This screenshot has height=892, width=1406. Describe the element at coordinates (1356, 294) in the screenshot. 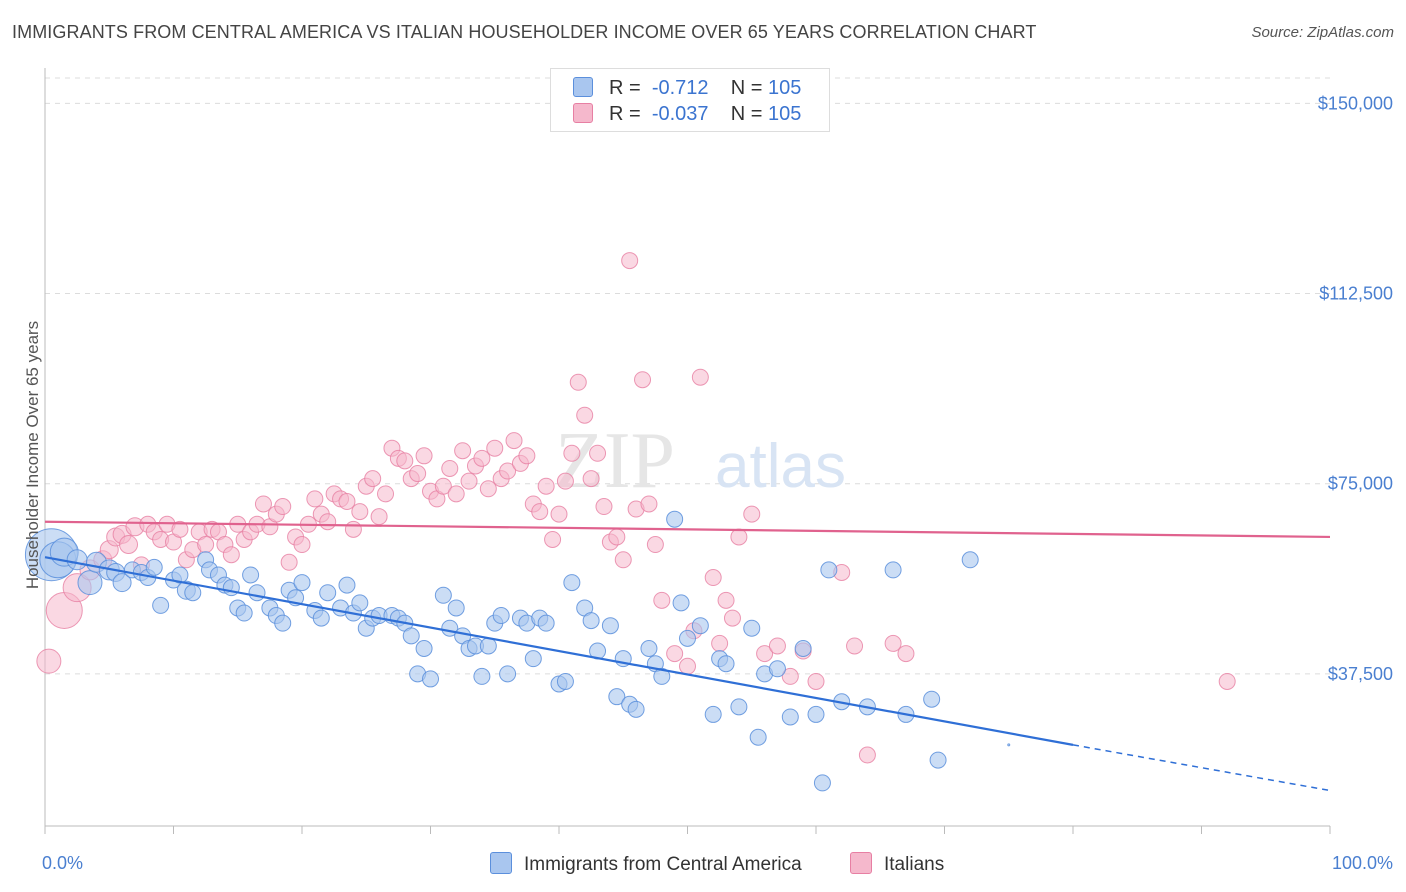

I see `y-tick-label: $112,500` at that location.